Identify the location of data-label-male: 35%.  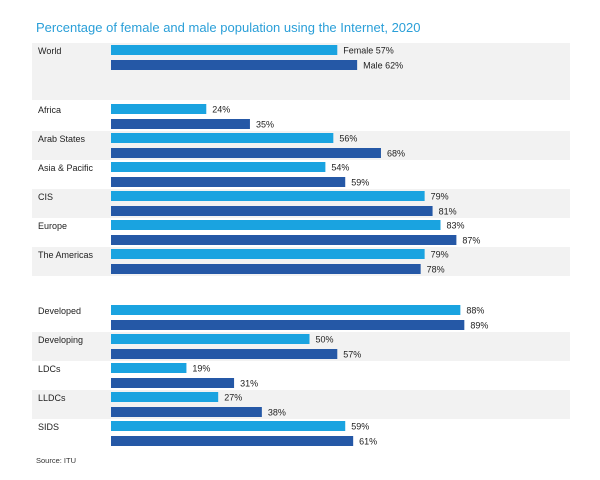
(265, 125).